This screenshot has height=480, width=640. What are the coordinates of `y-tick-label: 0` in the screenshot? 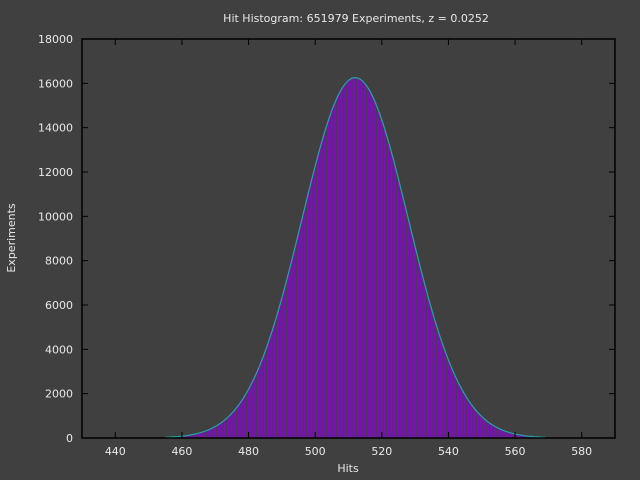 It's located at (69, 438).